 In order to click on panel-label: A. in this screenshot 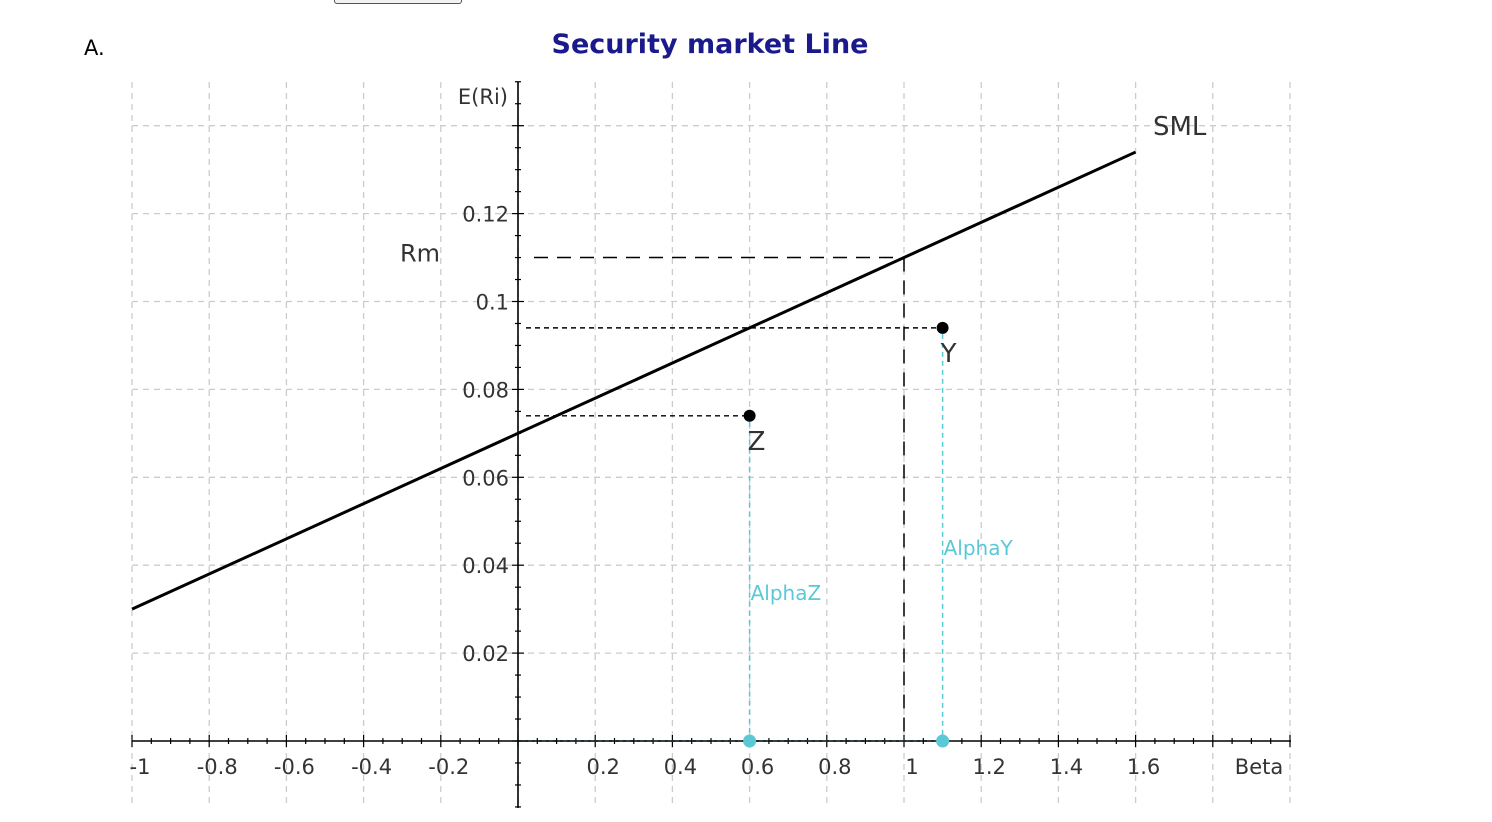, I will do `click(94, 48)`.